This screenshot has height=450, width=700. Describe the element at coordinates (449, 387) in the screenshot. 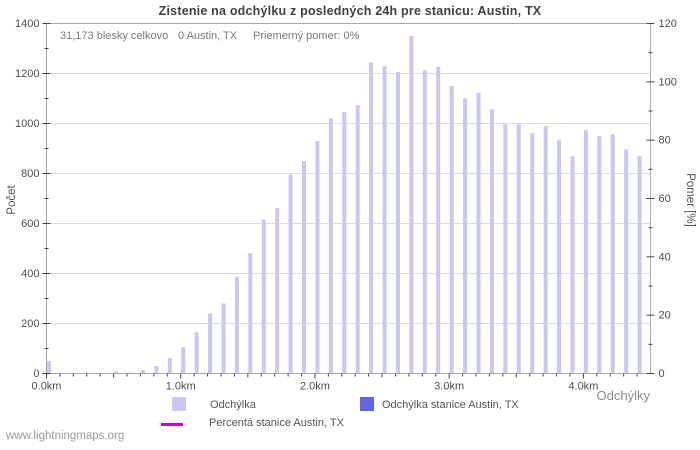

I see `svg-text: 3.0km` at that location.